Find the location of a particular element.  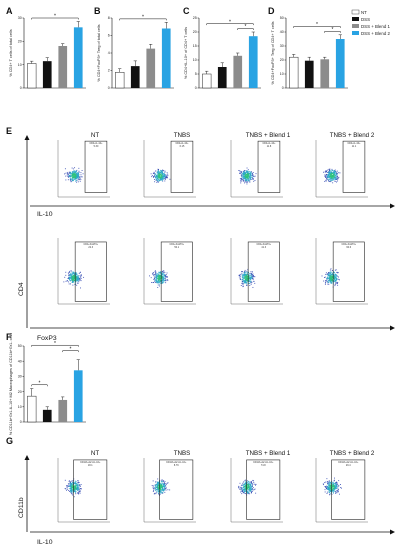

legend: NT DSS DSS + Blend 1 DSS + Blend 2 is located at coordinates (370, 22).